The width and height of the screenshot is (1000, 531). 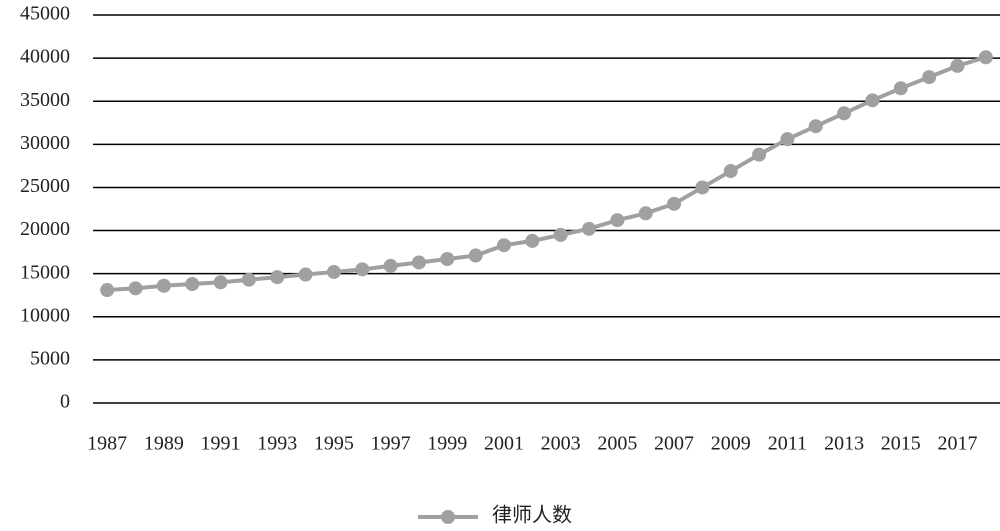 What do you see at coordinates (45, 315) in the screenshot?
I see `y-tick-label: 10000` at bounding box center [45, 315].